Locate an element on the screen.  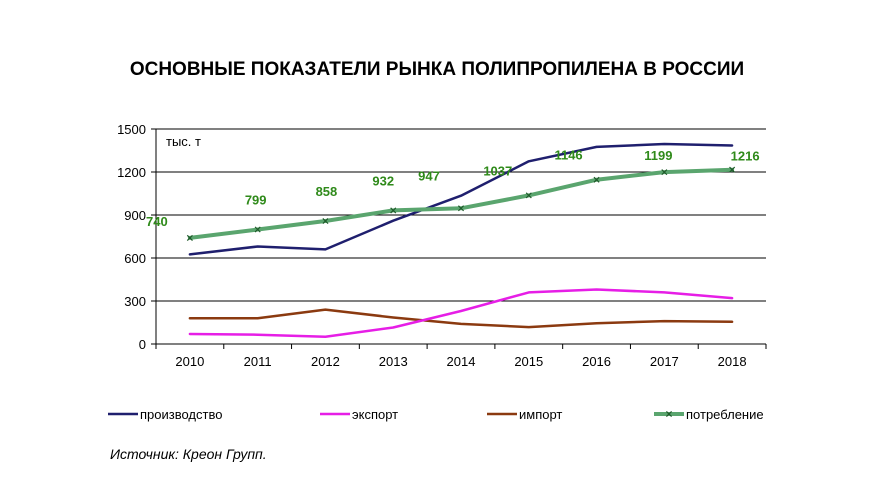
x-tick-label: 2013 is located at coordinates (393, 361).